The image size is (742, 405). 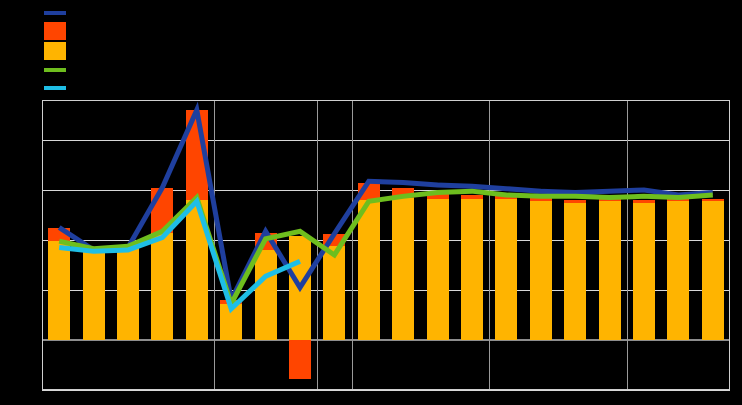 I want to click on chart-legend, so click(x=174, y=46).